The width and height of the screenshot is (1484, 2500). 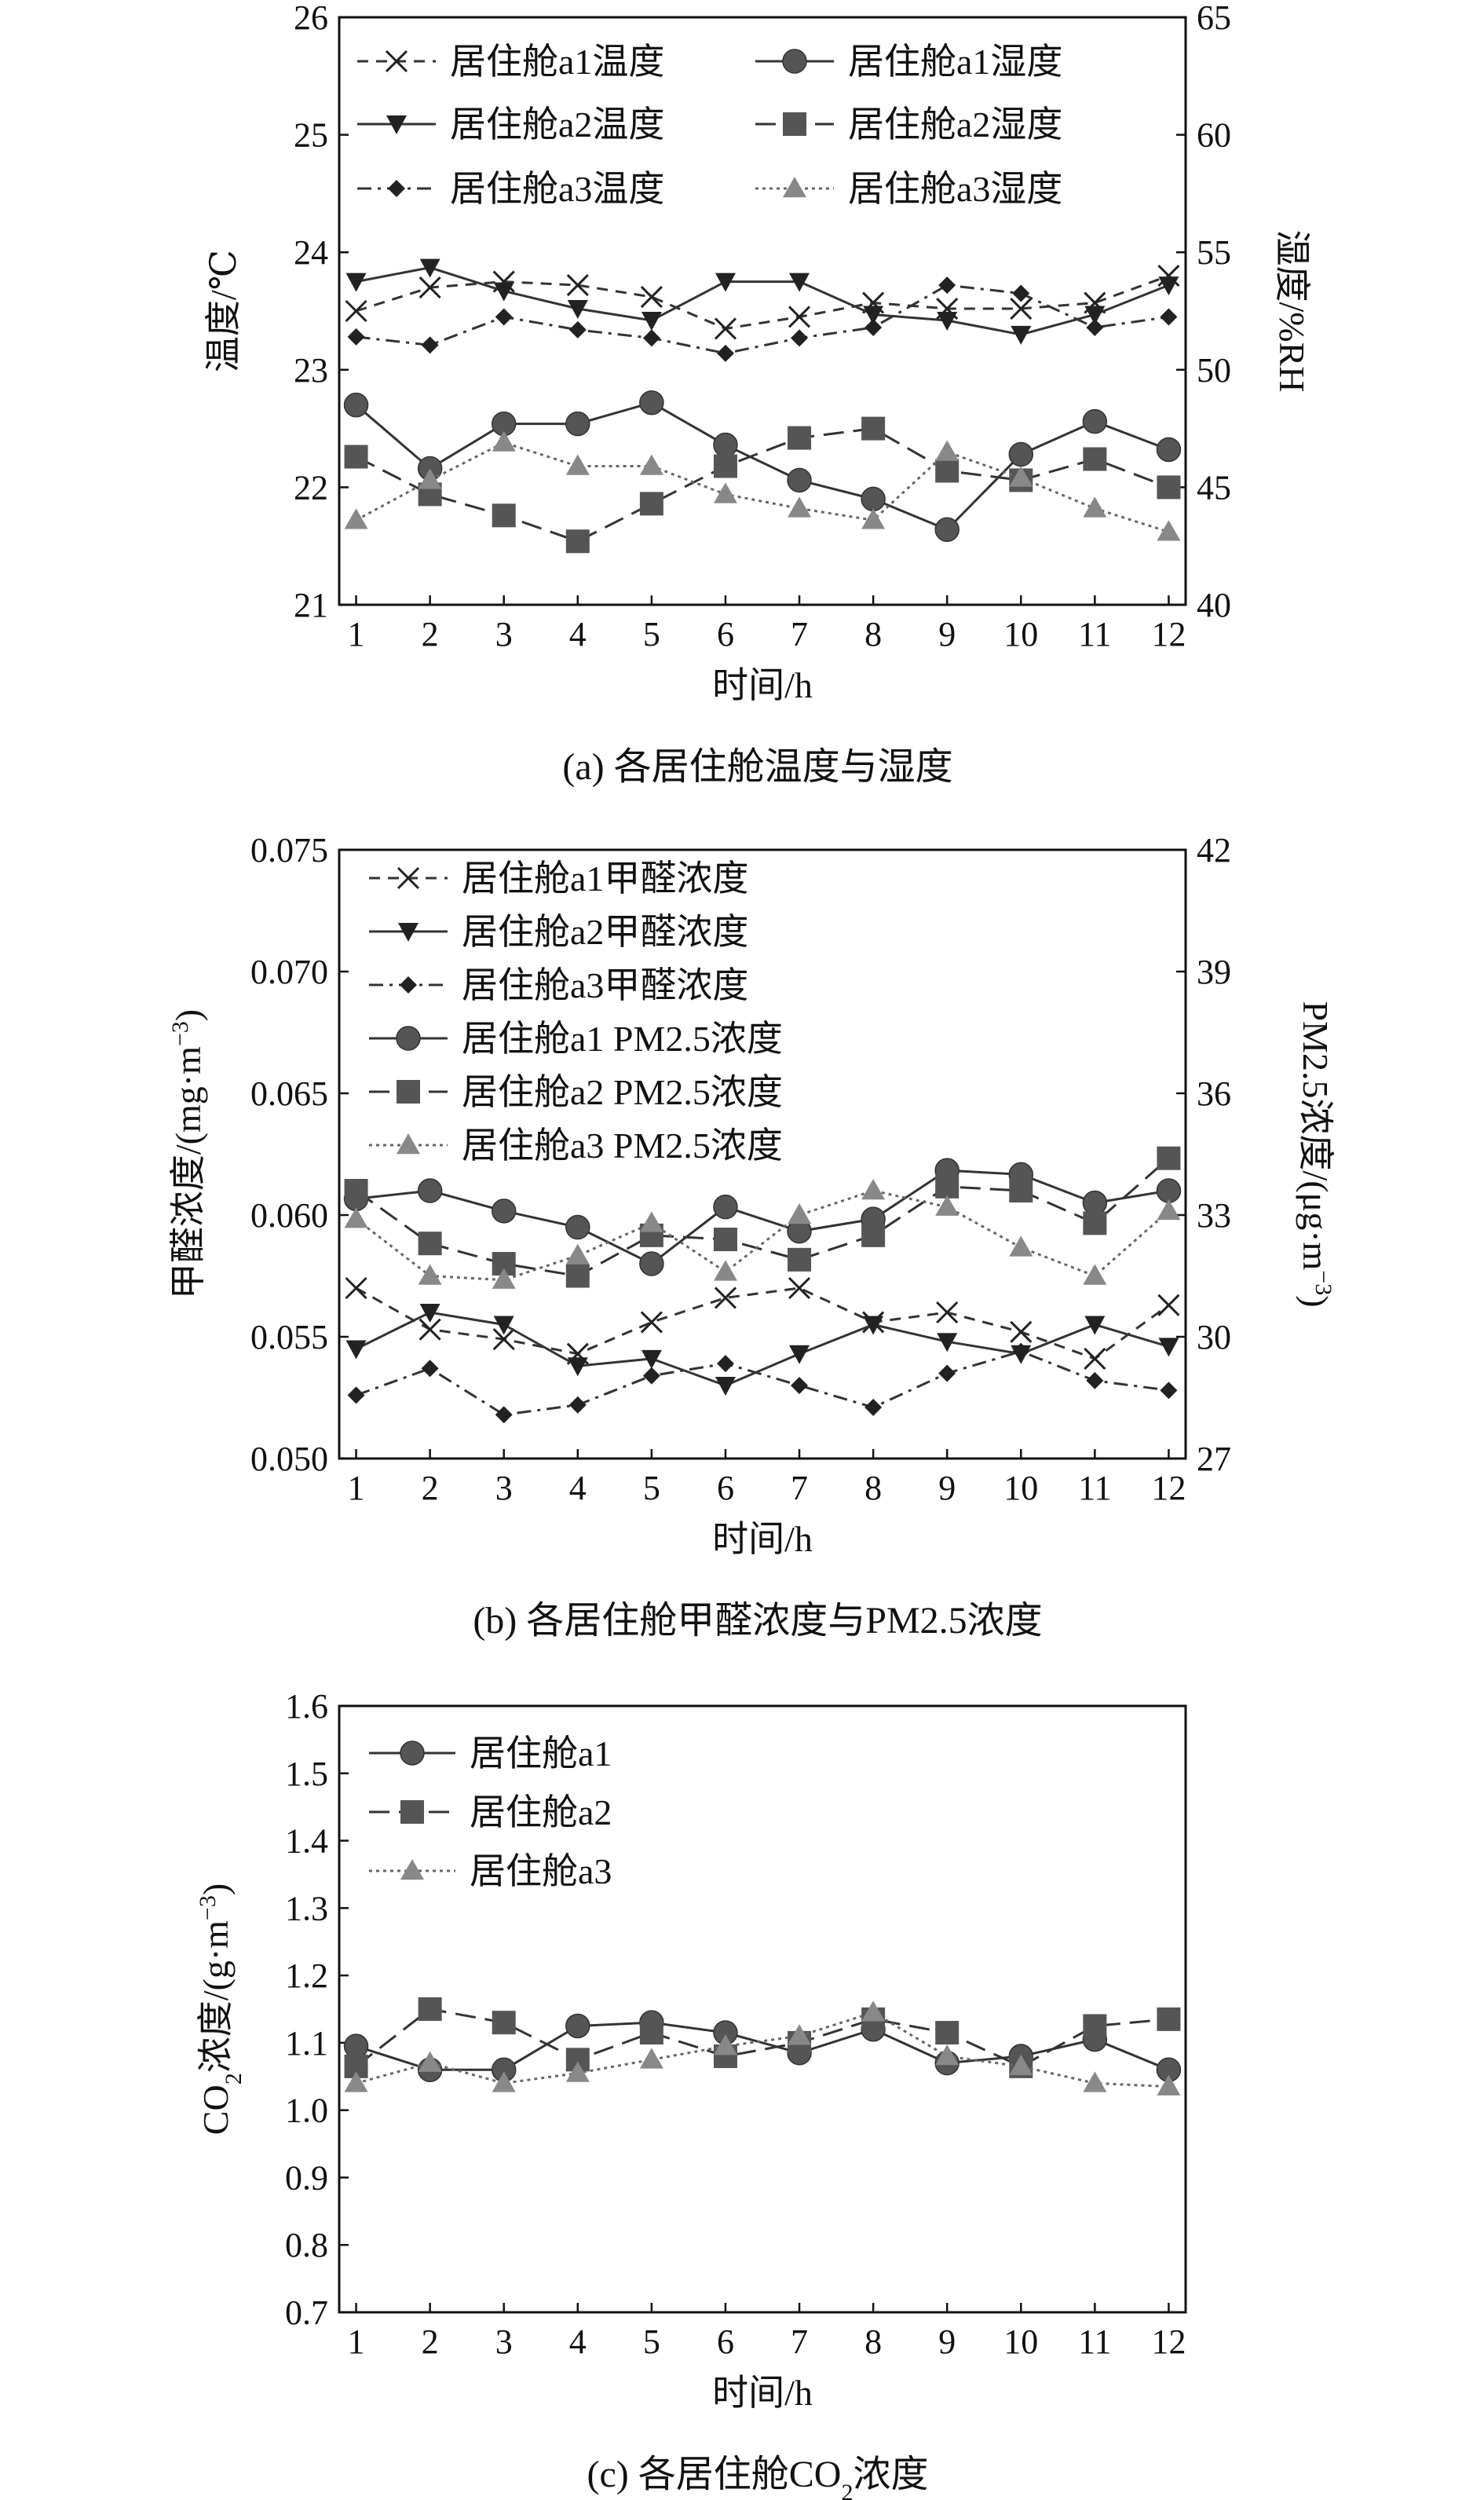 What do you see at coordinates (311, 252) in the screenshot?
I see `y-tick-label: 24` at bounding box center [311, 252].